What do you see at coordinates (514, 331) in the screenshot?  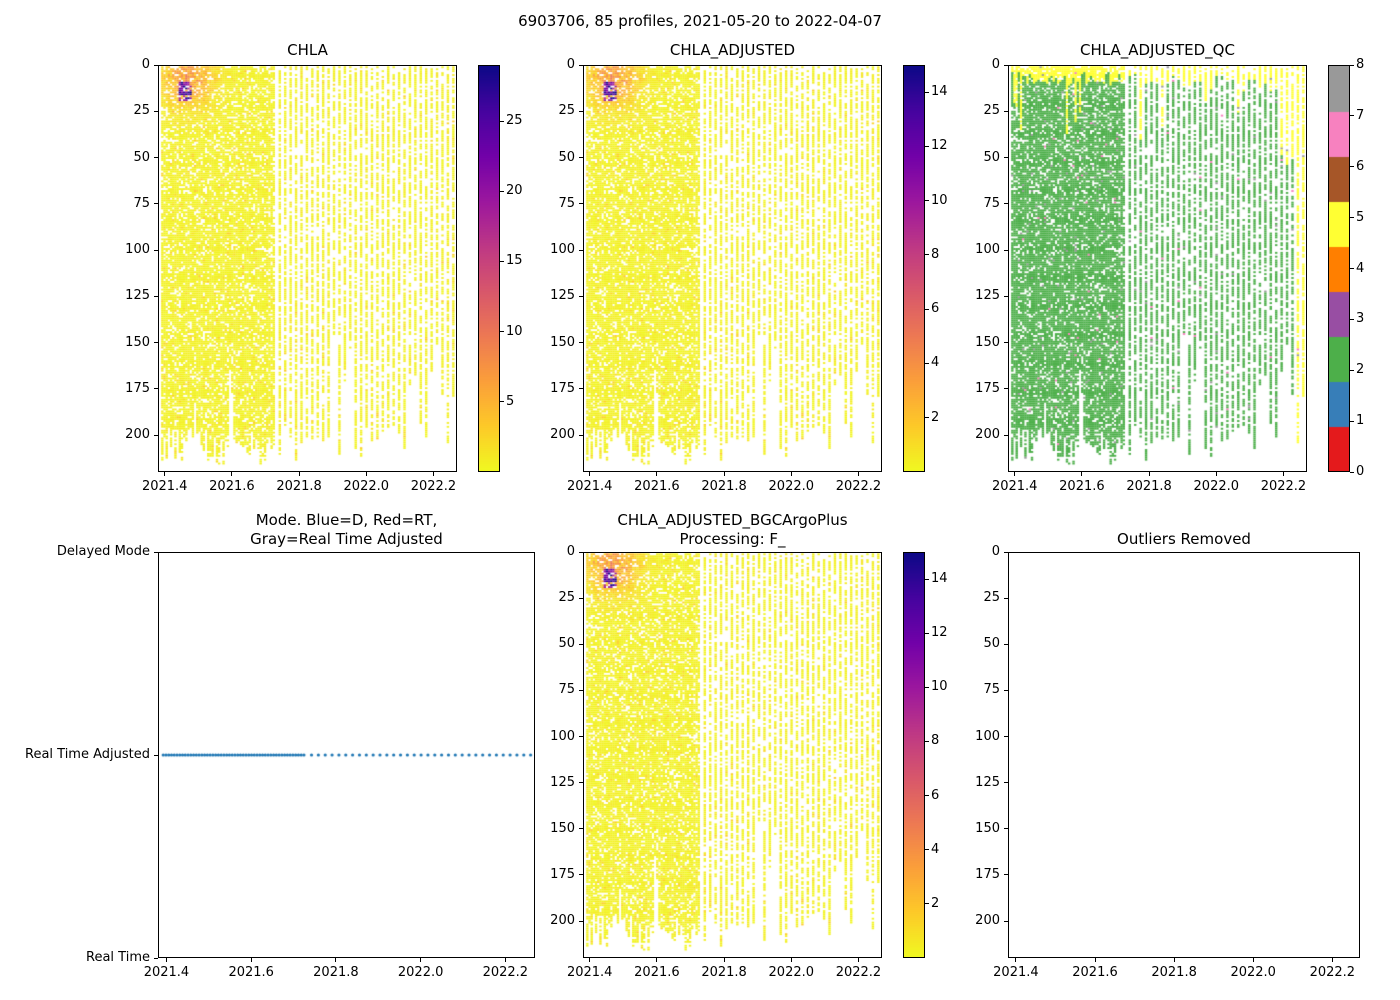 I see `colorbar-tick-label: 10` at bounding box center [514, 331].